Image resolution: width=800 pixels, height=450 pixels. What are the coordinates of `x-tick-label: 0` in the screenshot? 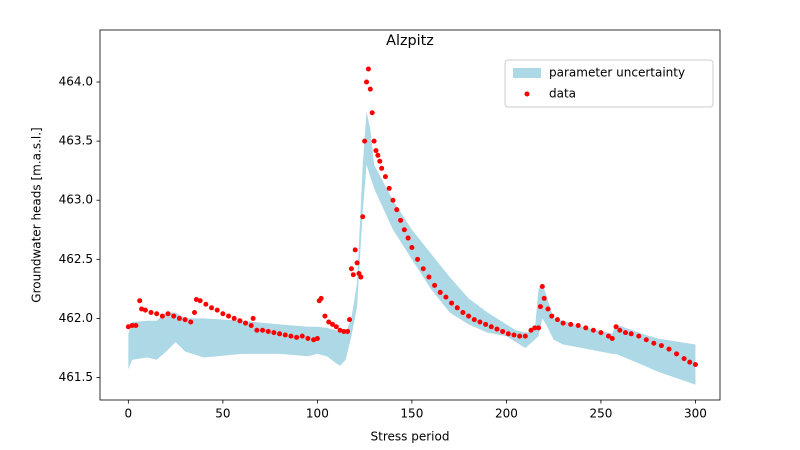 It's located at (129, 414).